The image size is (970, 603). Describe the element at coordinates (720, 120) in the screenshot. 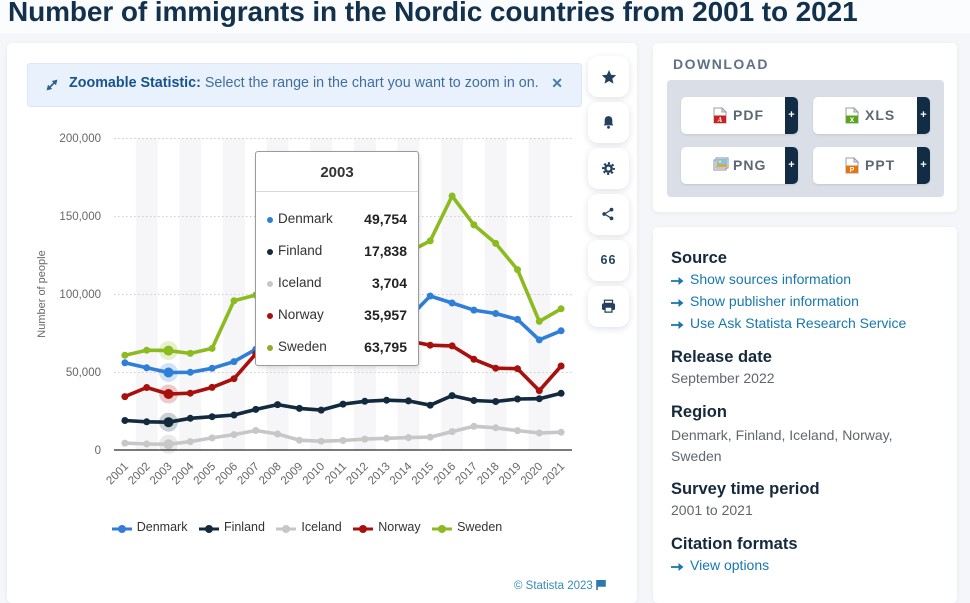

I see `svg-text: A` at that location.